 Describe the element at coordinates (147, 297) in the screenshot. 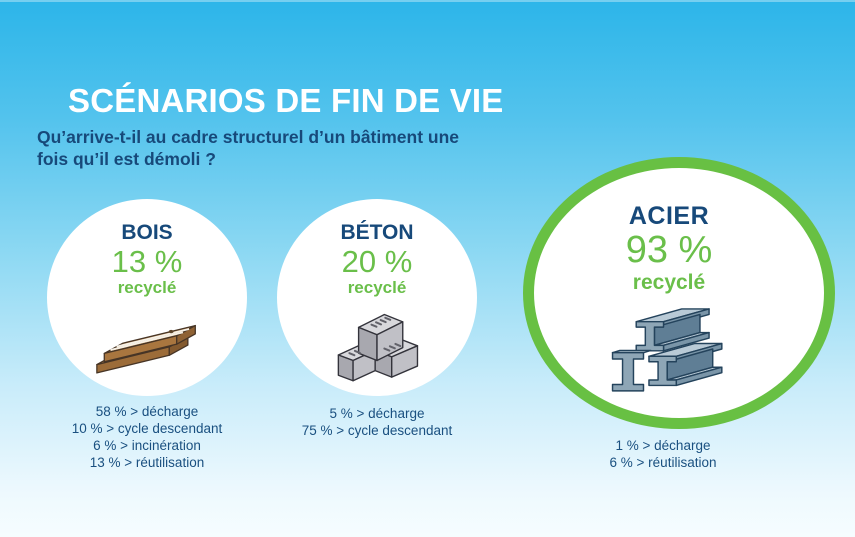

I see `material-card-bois: BOIS 13 % recyclé` at that location.